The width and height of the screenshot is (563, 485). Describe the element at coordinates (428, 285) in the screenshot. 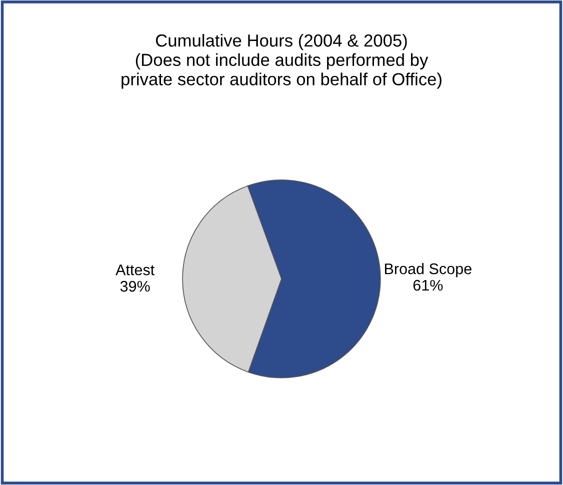

I see `data-label: 61%` at that location.